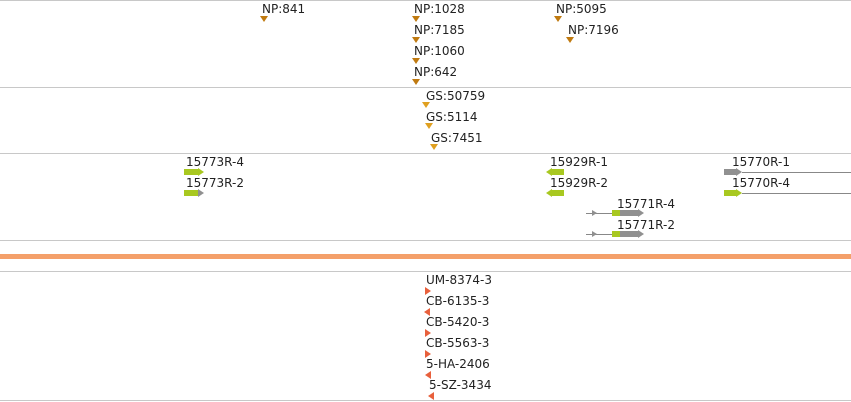 The height and width of the screenshot is (402, 851). I want to click on sample-feature-label: CB-5420-3, so click(458, 322).